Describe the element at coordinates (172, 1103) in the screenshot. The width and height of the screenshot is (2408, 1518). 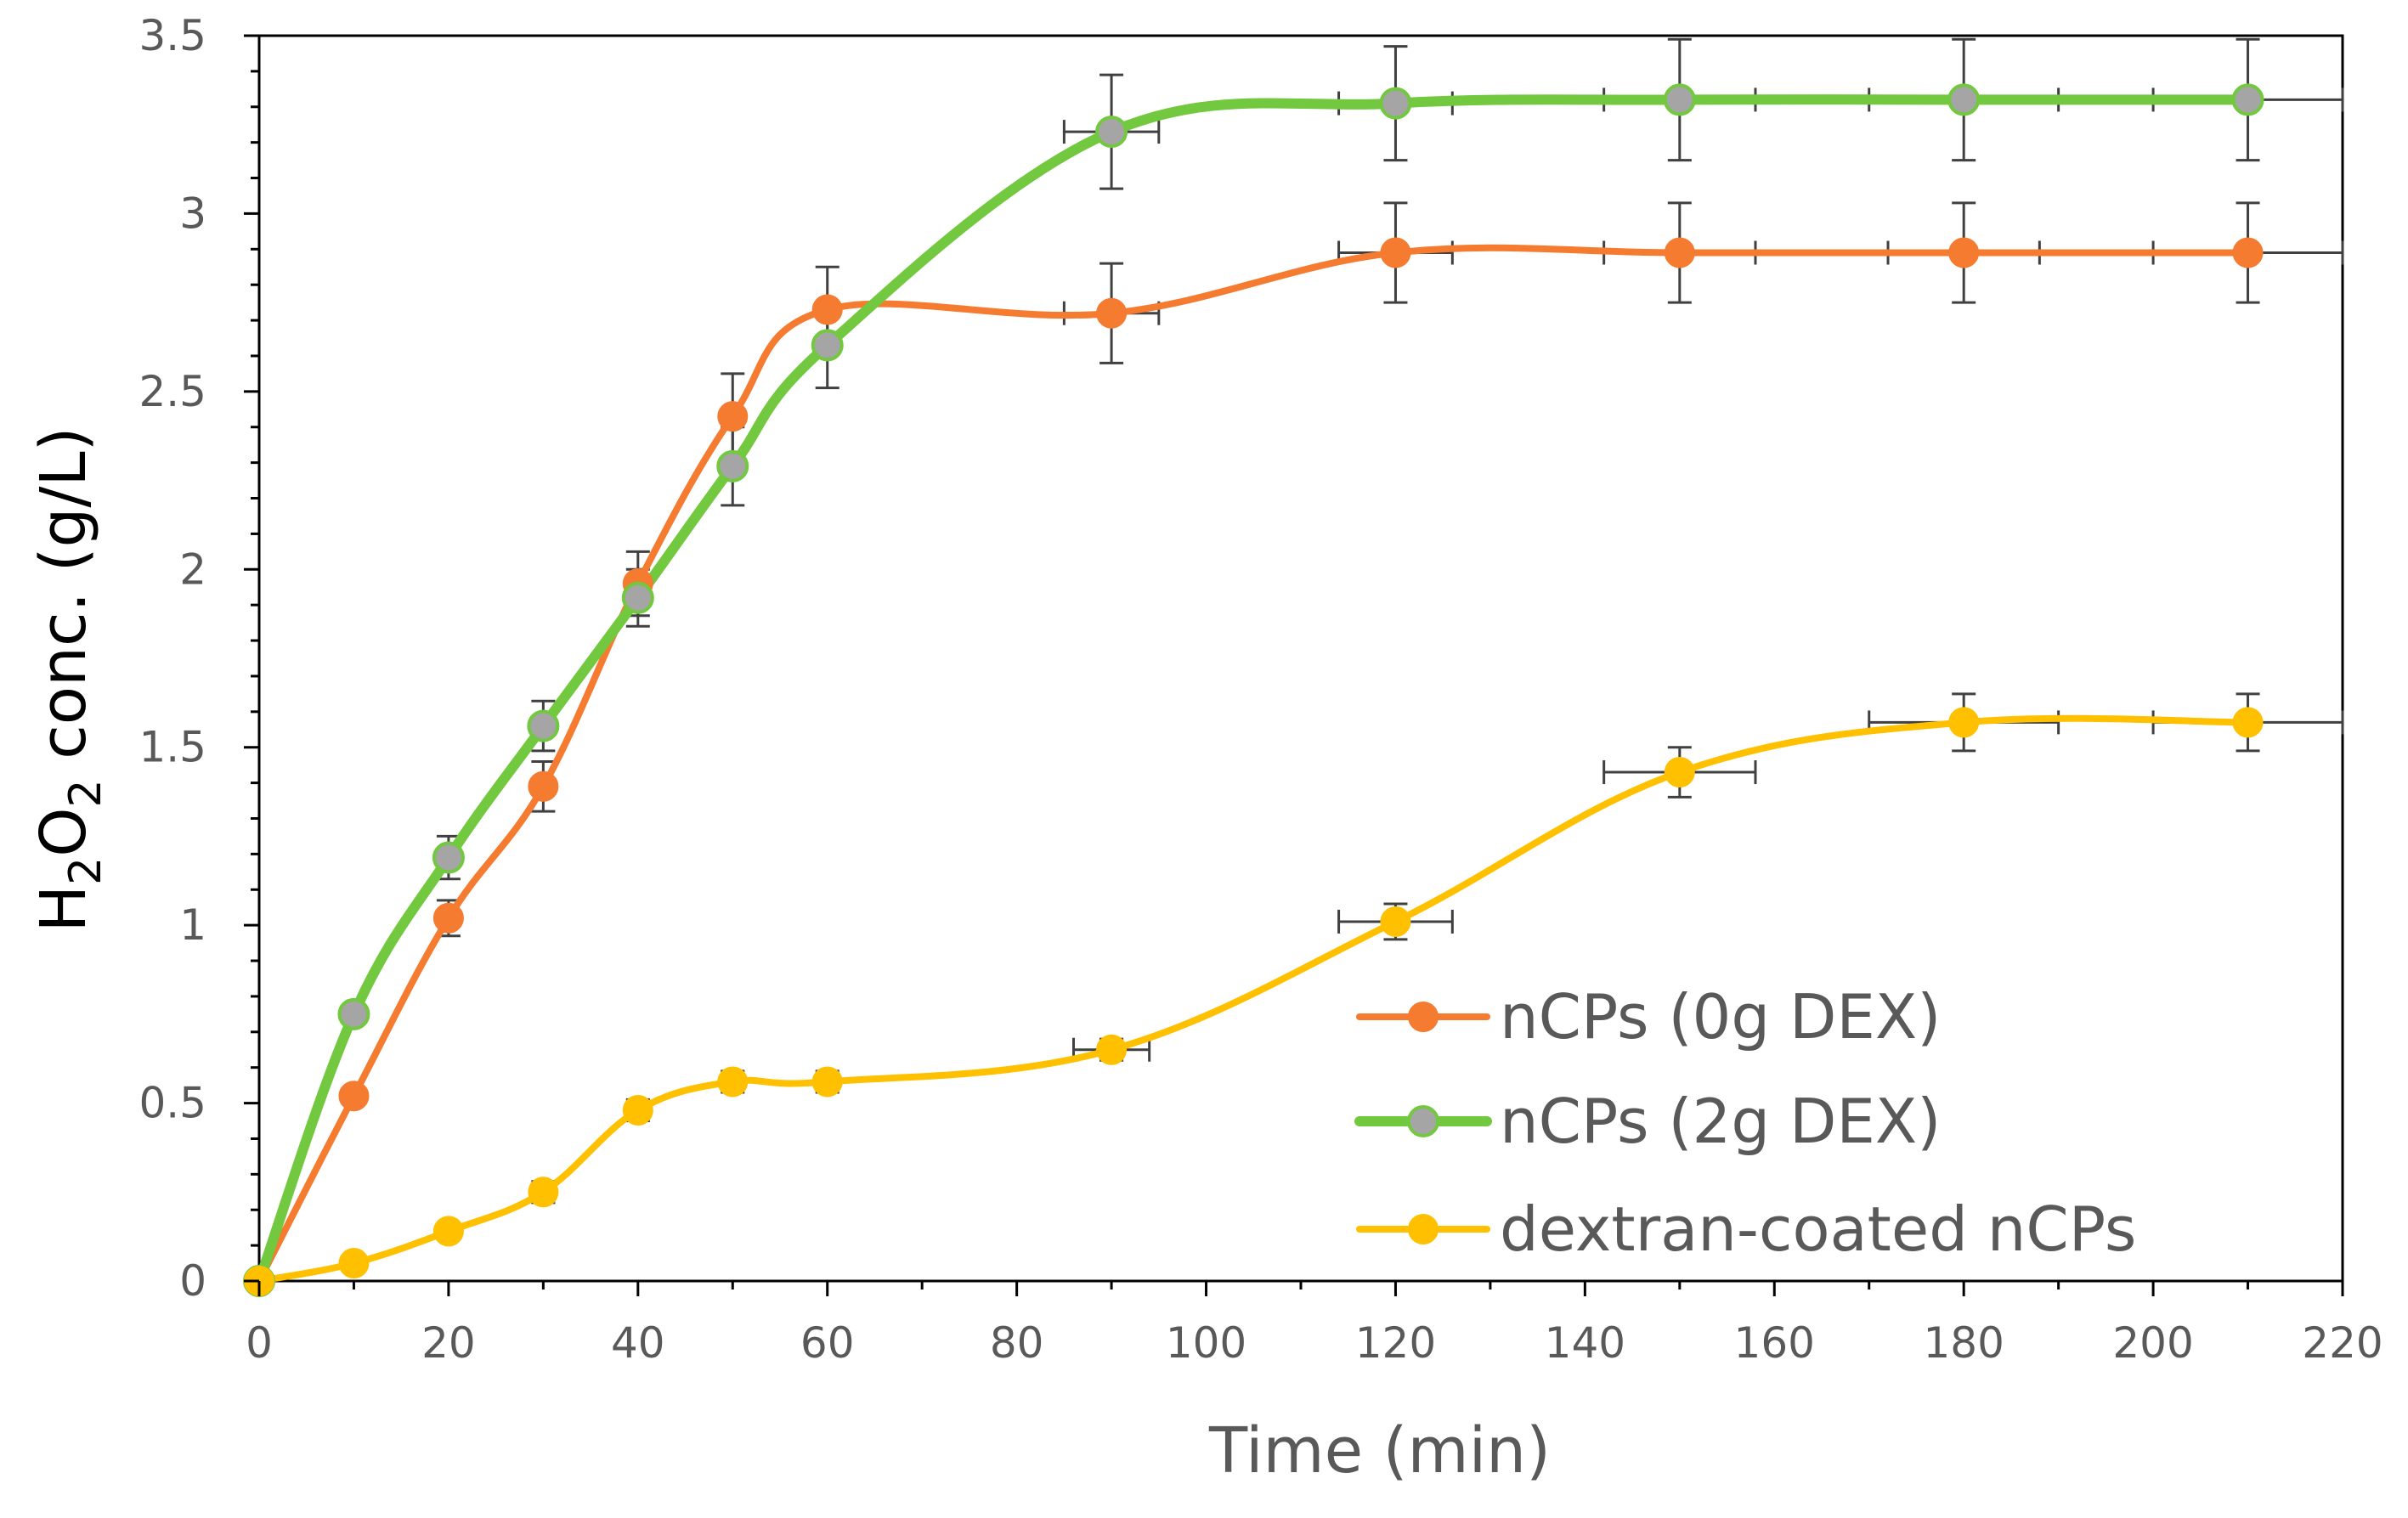
I see `y-tick-label: 0.5` at that location.